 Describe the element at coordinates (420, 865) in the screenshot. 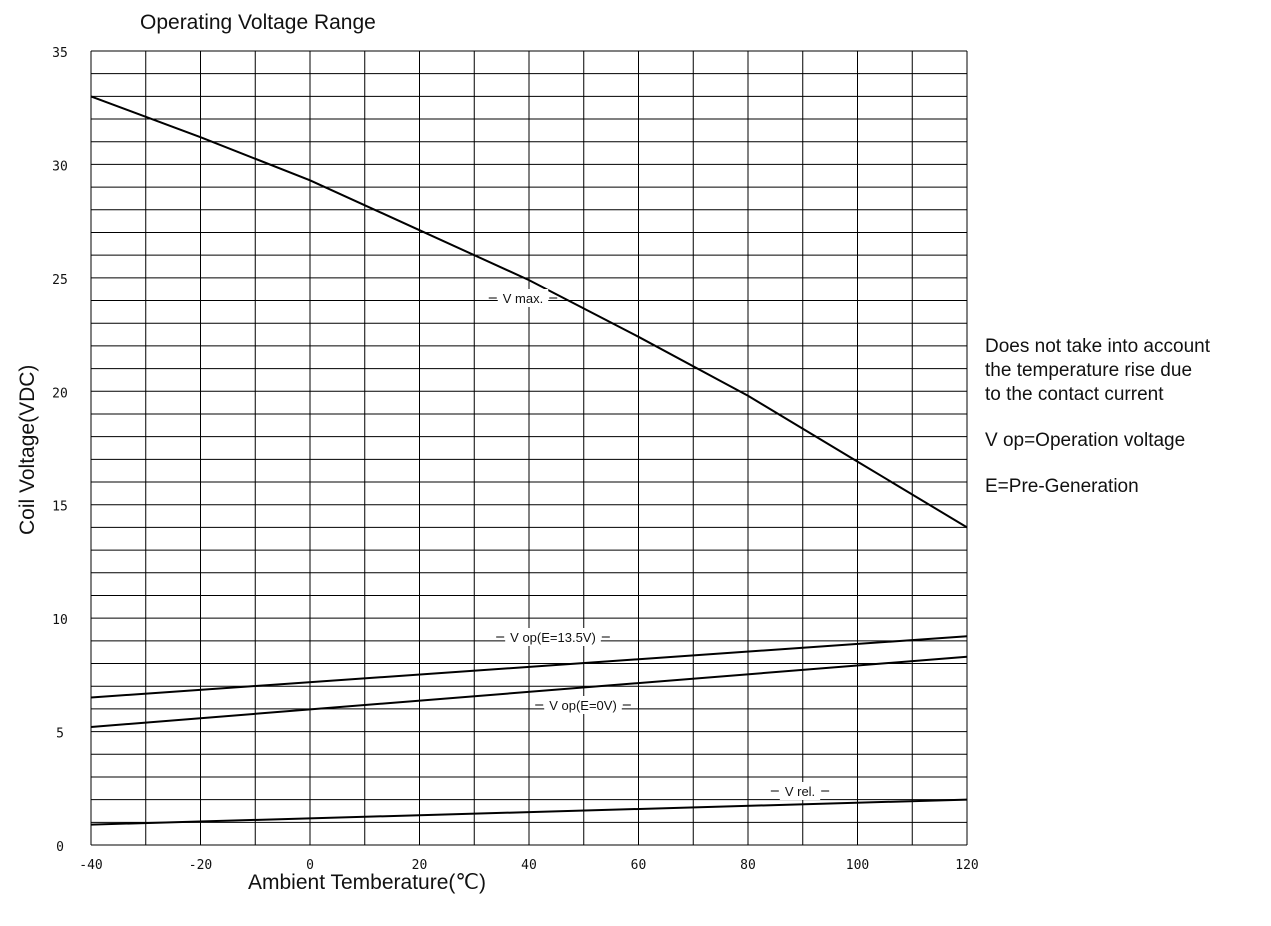

I see `x-tick-label: 20` at that location.